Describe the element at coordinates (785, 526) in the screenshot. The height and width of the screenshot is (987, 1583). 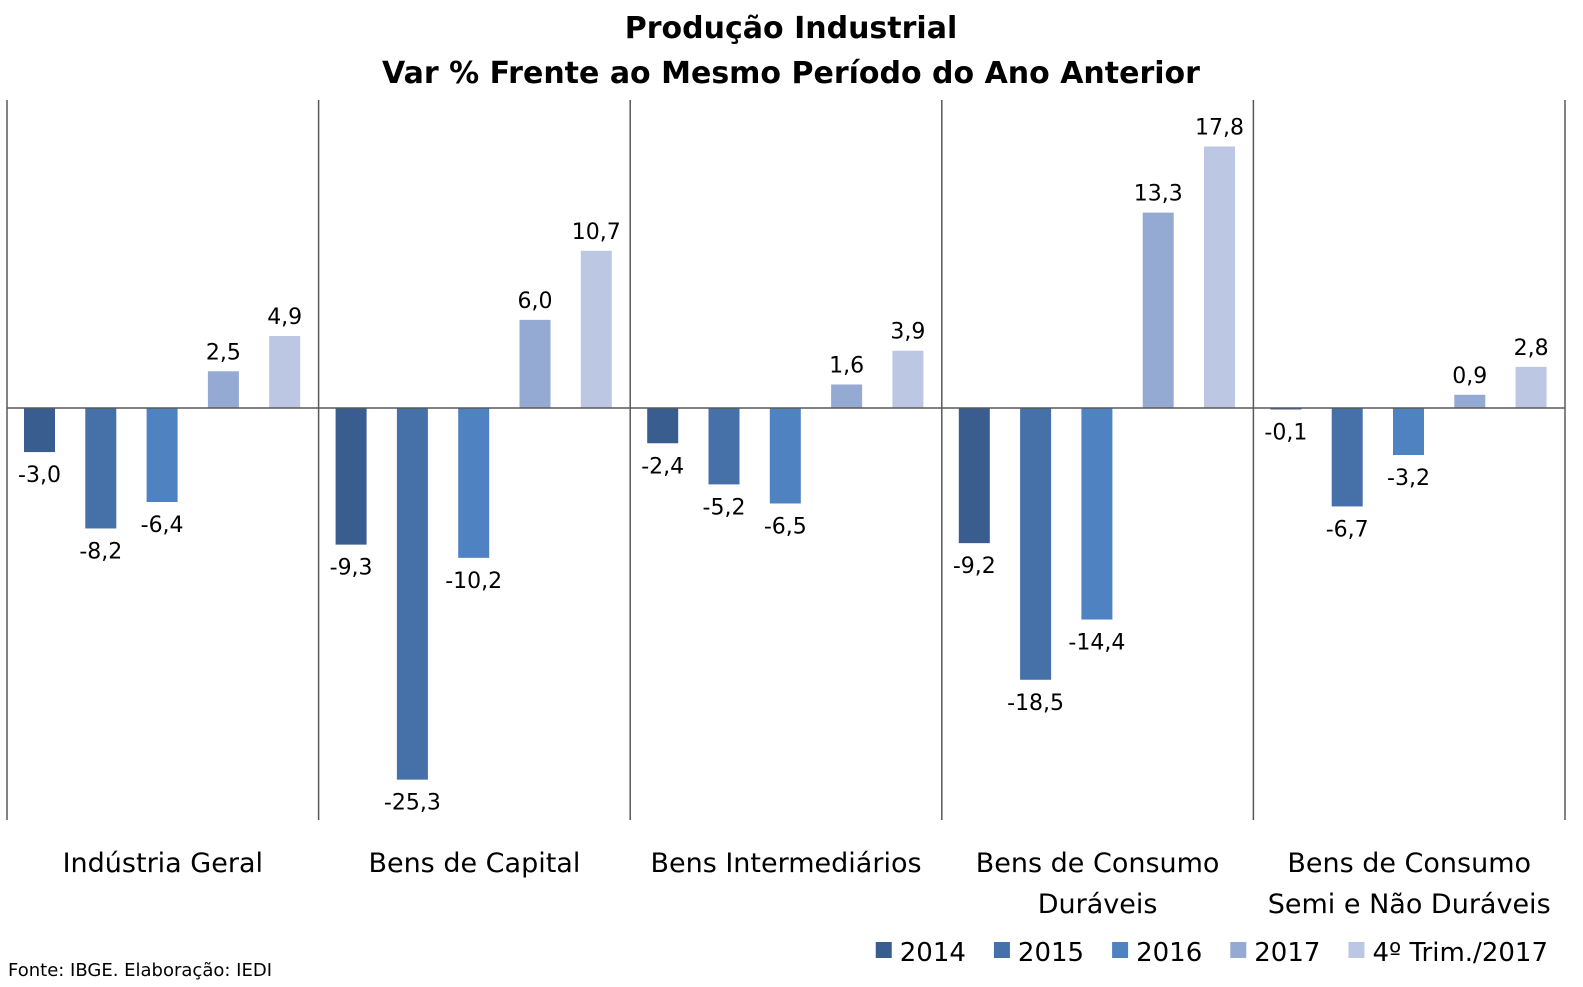
I see `data-label: -6,5` at that location.